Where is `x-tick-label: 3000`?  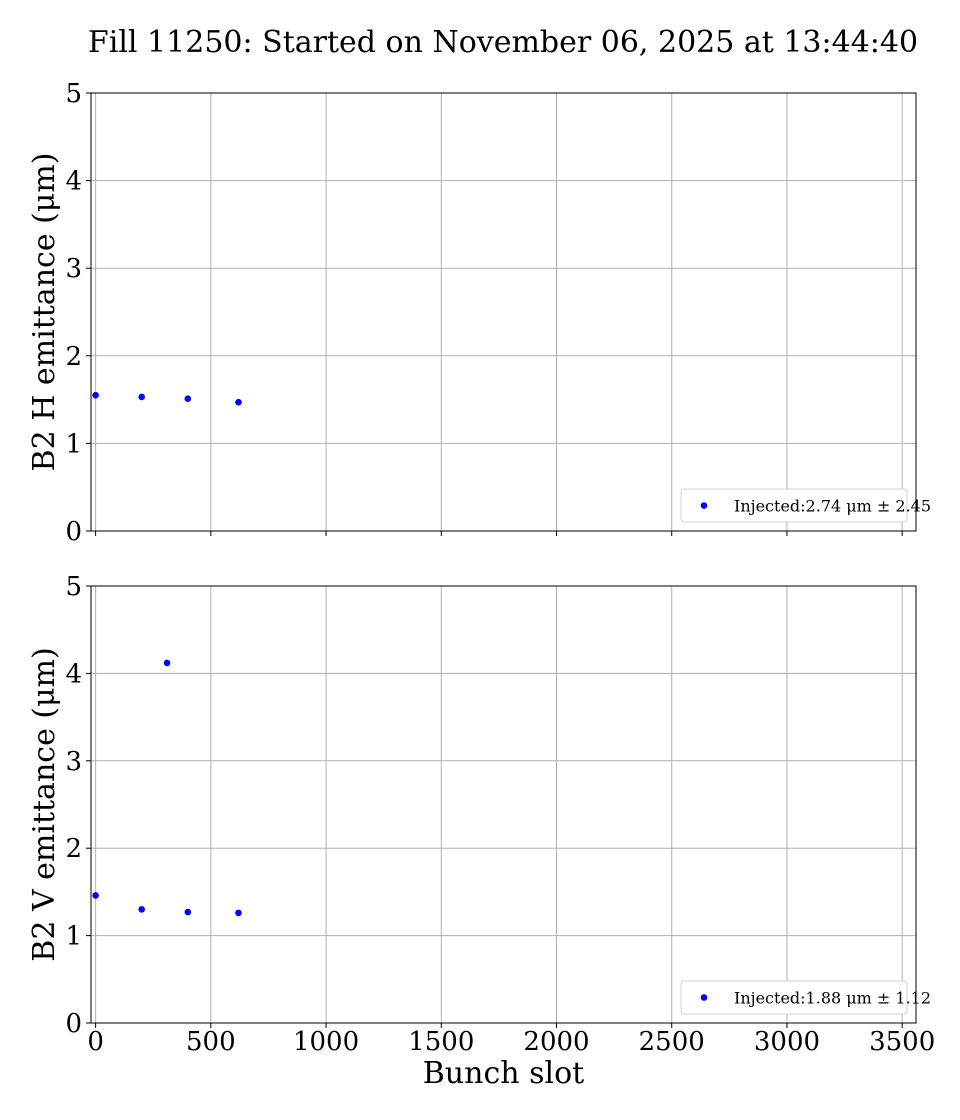
x-tick-label: 3000 is located at coordinates (787, 1042).